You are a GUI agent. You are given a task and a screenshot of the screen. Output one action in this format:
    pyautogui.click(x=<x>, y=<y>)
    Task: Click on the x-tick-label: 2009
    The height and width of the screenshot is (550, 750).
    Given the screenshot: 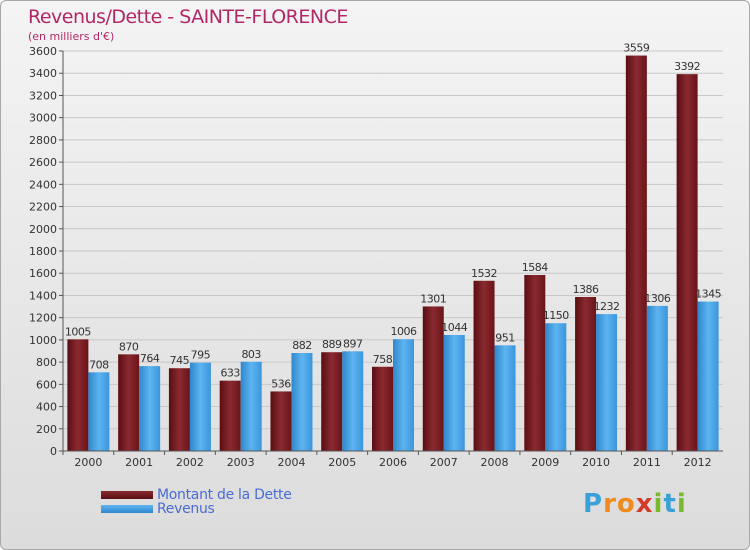 What is the action you would take?
    pyautogui.click(x=545, y=462)
    